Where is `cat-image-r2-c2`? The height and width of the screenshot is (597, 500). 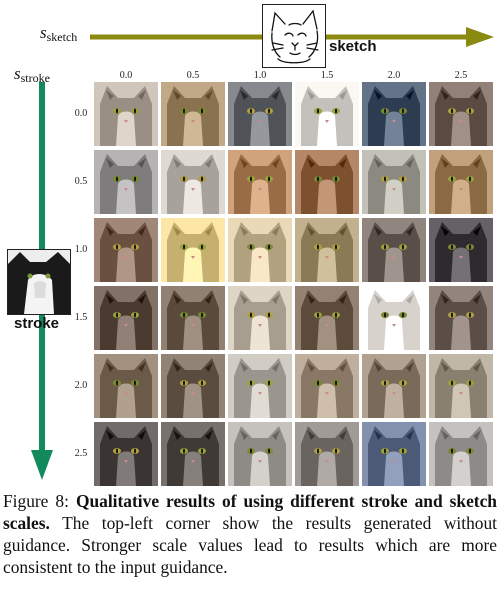 cat-image-r2-c2 is located at coordinates (260, 250).